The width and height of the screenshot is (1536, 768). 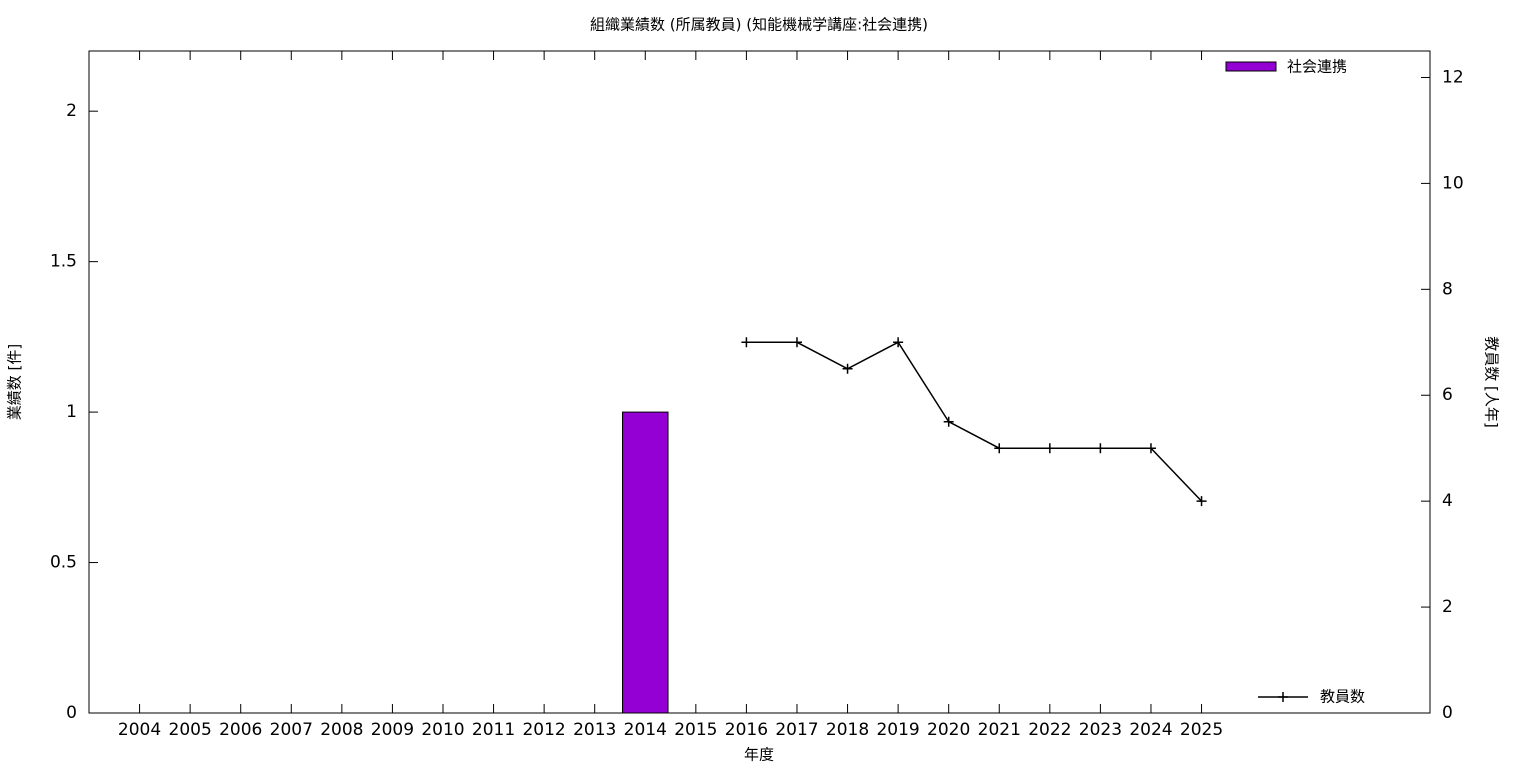 I want to click on x-tick-label: 2005, so click(x=190, y=730).